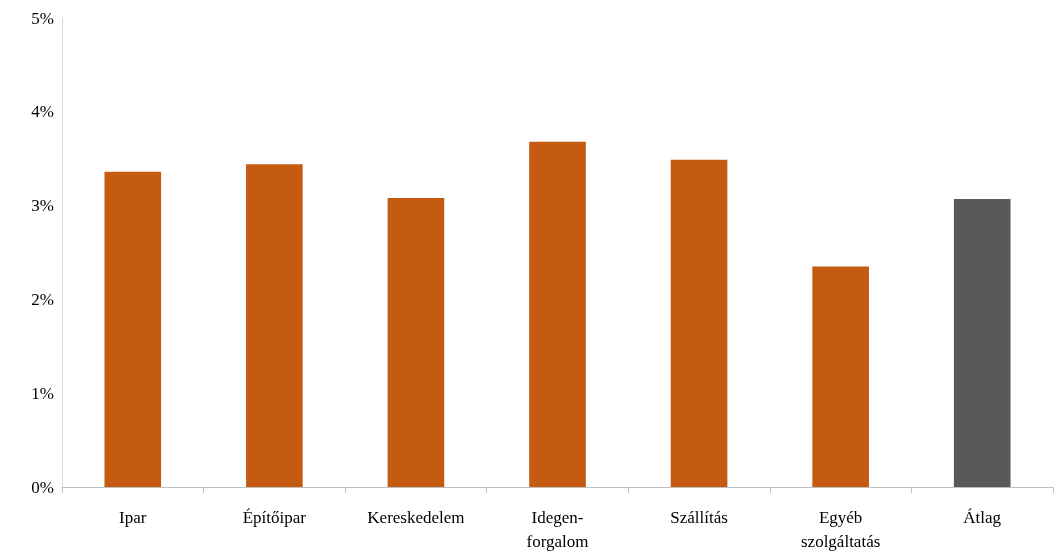  I want to click on y-tick-label: 2%, so click(42, 299).